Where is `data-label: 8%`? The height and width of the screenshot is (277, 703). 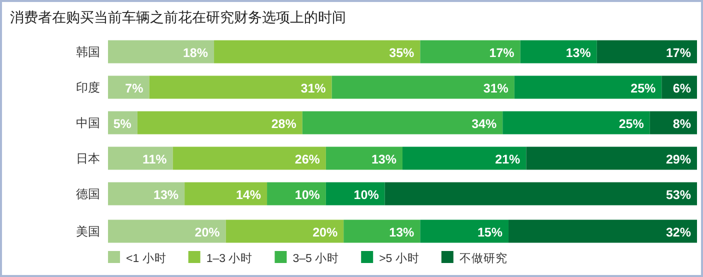 data-label: 8% is located at coordinates (681, 123).